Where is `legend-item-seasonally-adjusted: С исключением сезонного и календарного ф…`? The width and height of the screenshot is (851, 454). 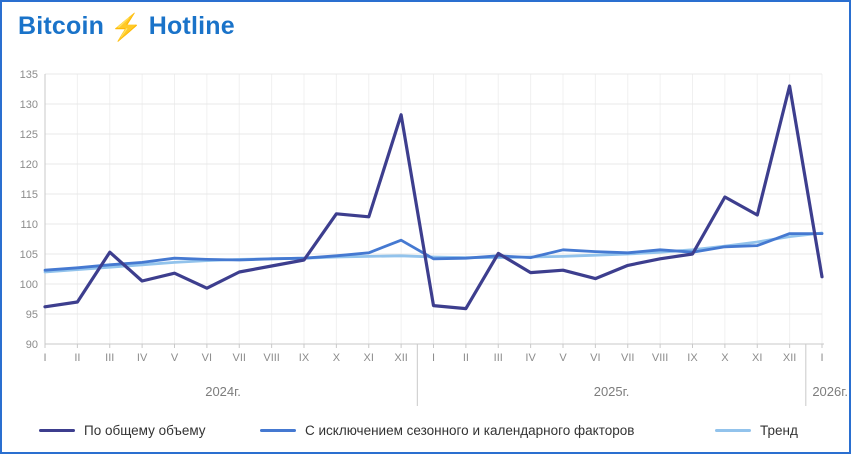
legend-item-seasonally-adjusted: С исключением сезонного и календарного ф… is located at coordinates (447, 430).